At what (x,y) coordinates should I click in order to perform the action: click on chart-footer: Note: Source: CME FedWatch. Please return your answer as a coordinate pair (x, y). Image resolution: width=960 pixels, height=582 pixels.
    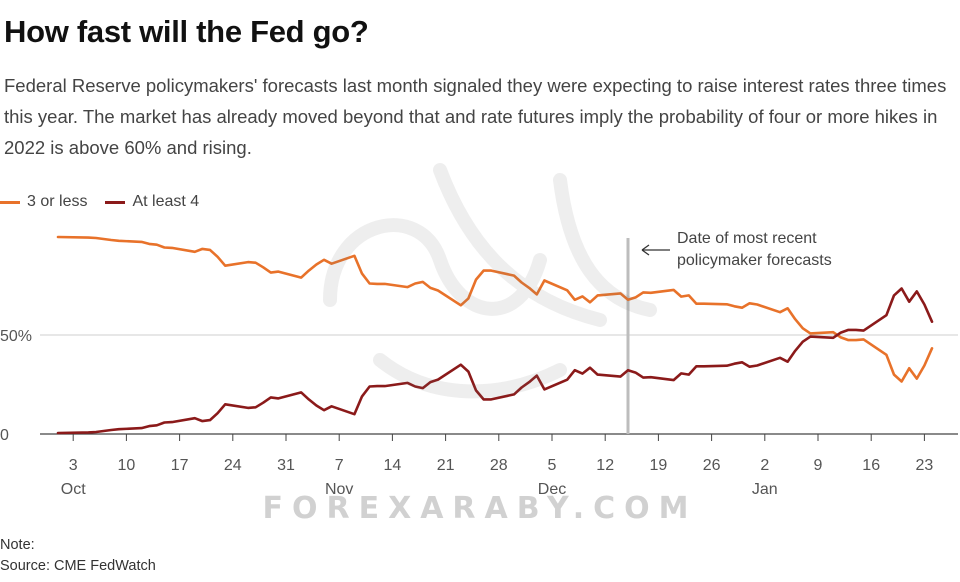
    Looking at the image, I should click on (78, 556).